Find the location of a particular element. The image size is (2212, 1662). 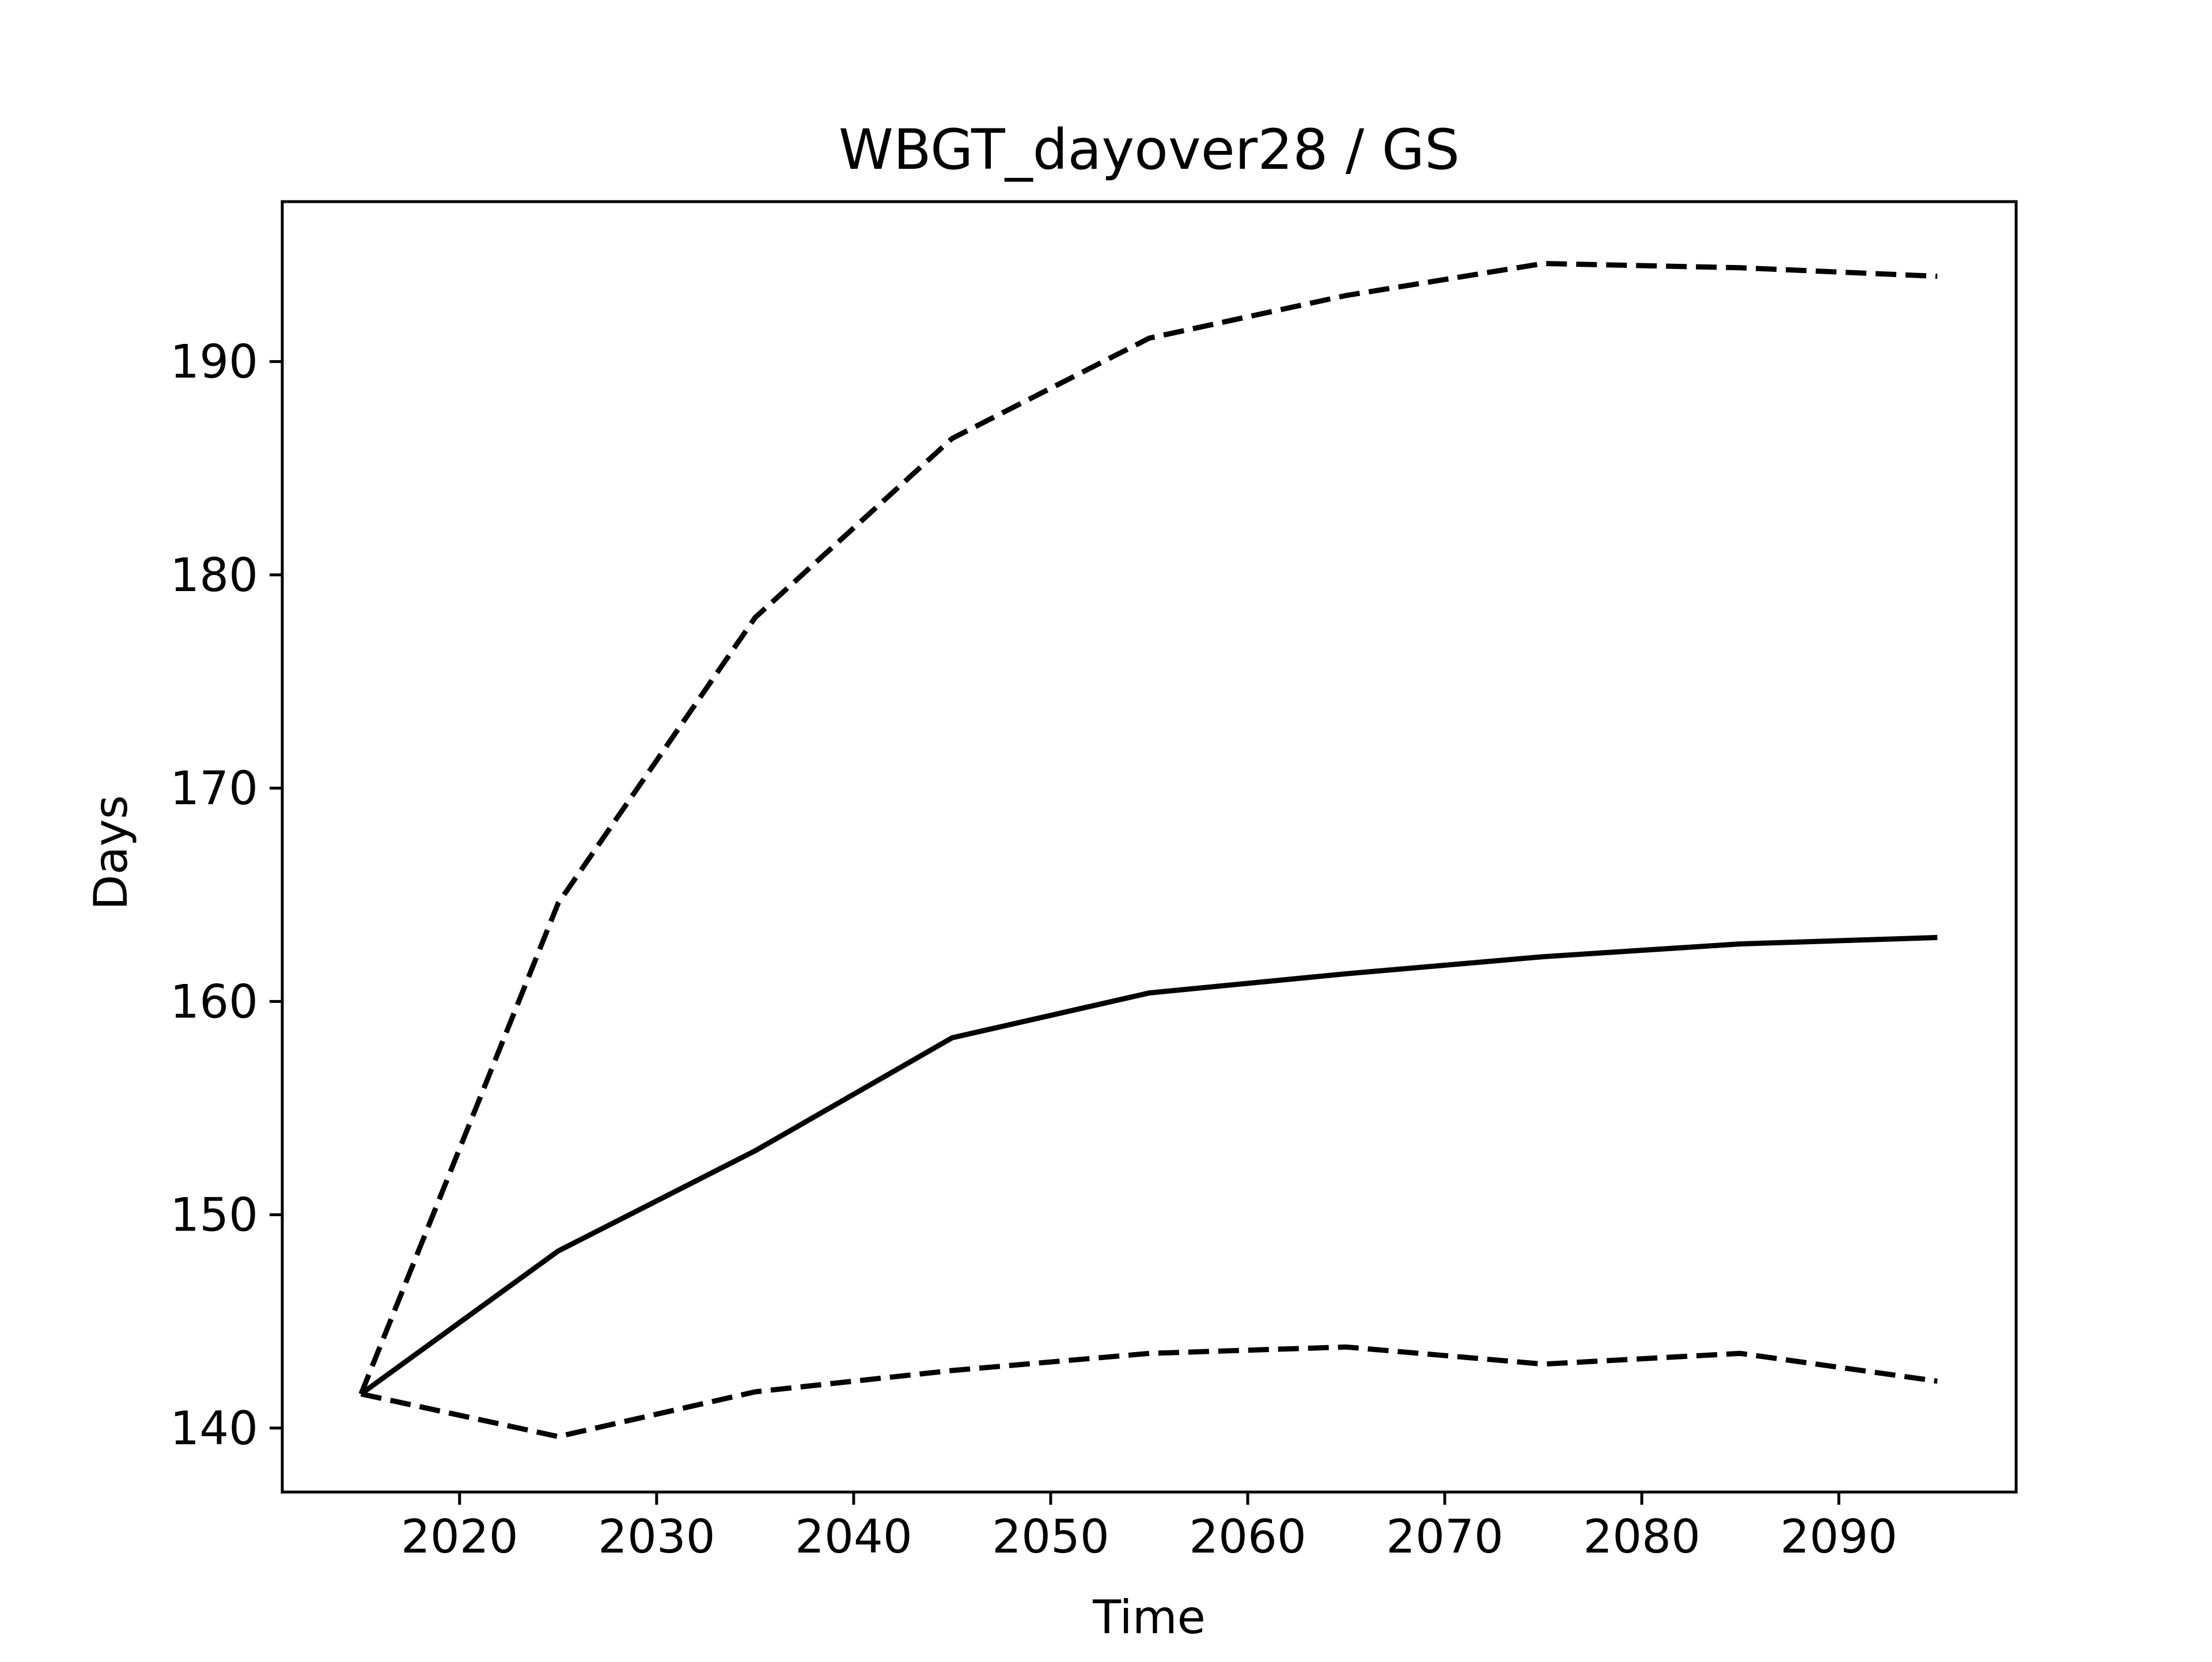

x-tick-label: 2050 is located at coordinates (1050, 1537).